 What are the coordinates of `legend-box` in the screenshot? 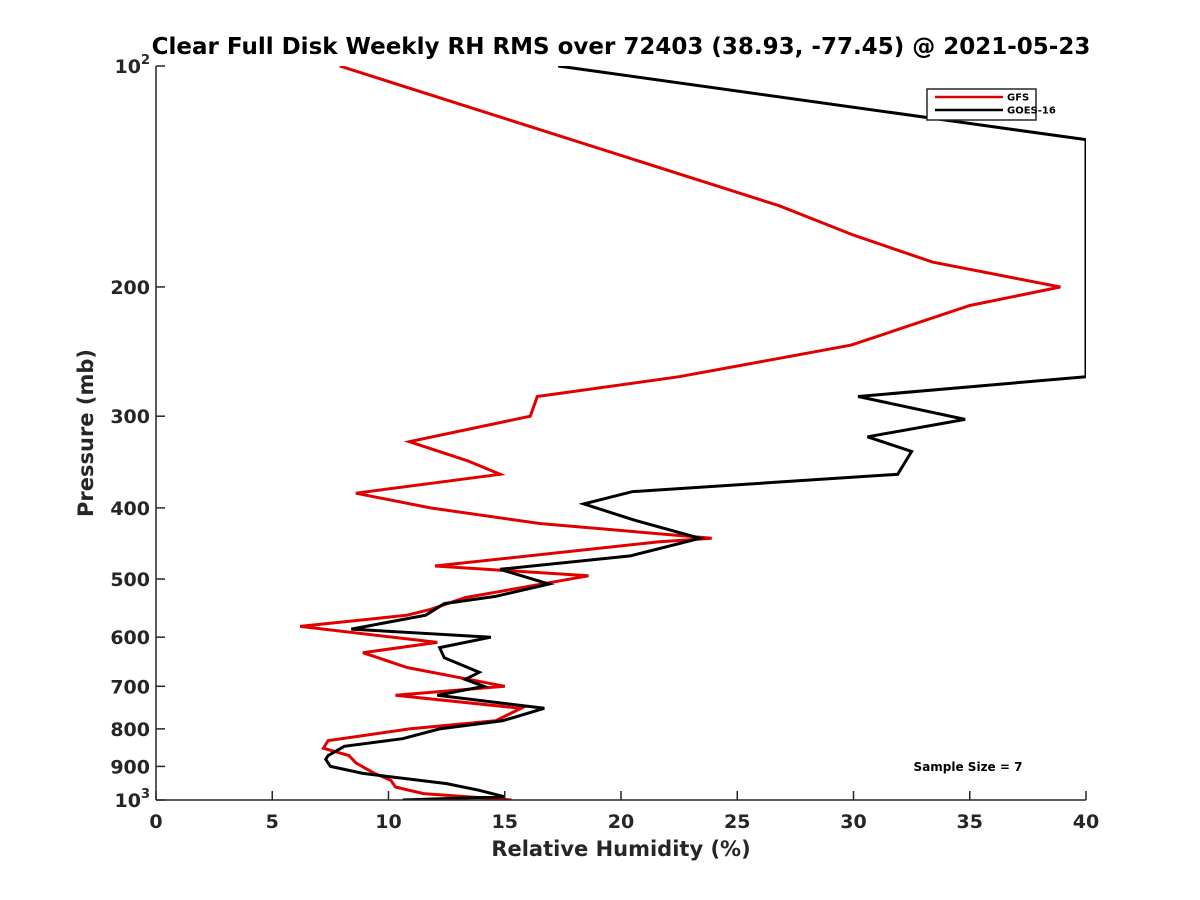 It's located at (981, 104).